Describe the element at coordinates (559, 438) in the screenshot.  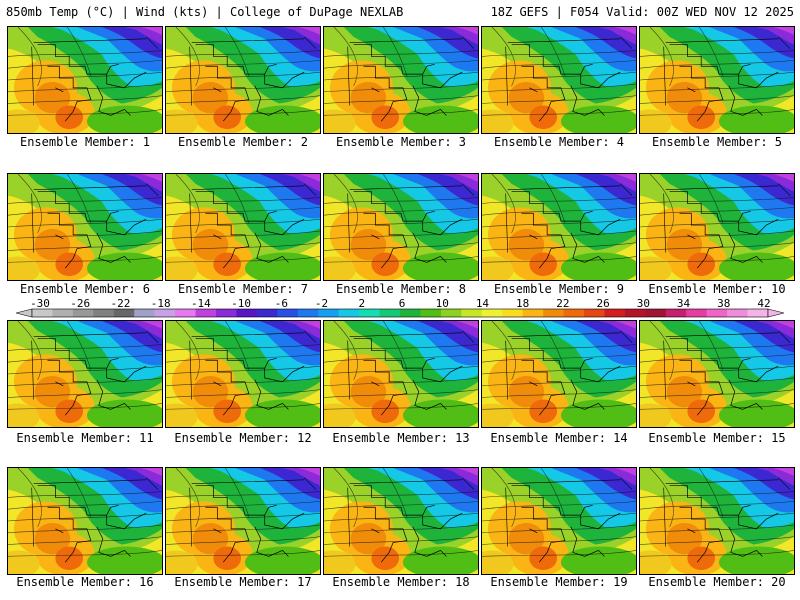
I see `ensemble-member-label: Ensemble Member: 14` at that location.